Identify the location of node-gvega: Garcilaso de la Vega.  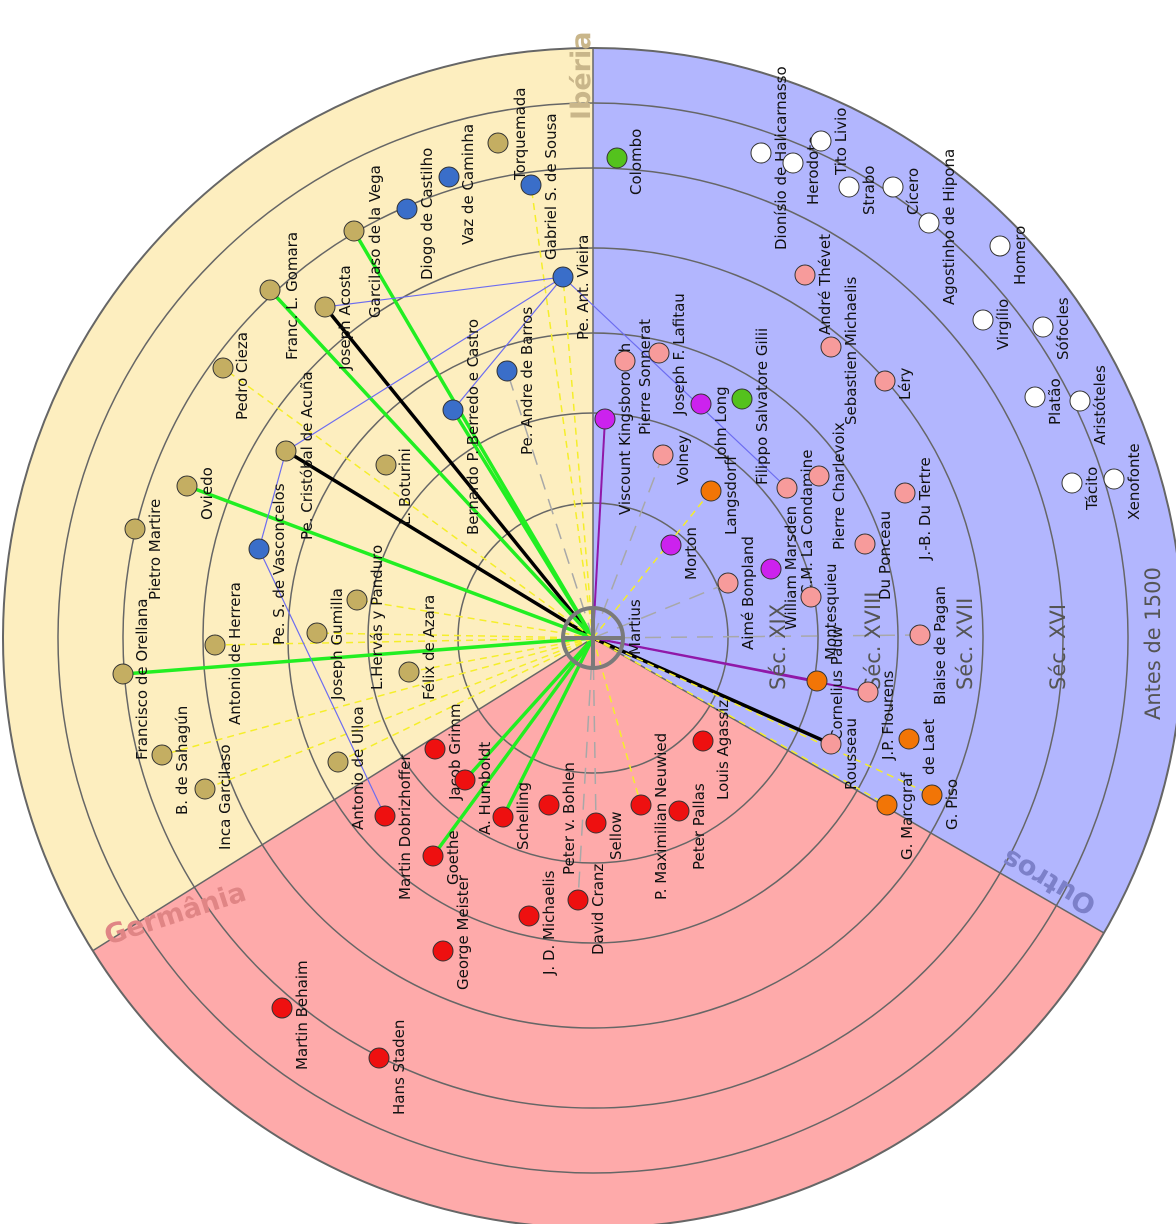
(363, 241).